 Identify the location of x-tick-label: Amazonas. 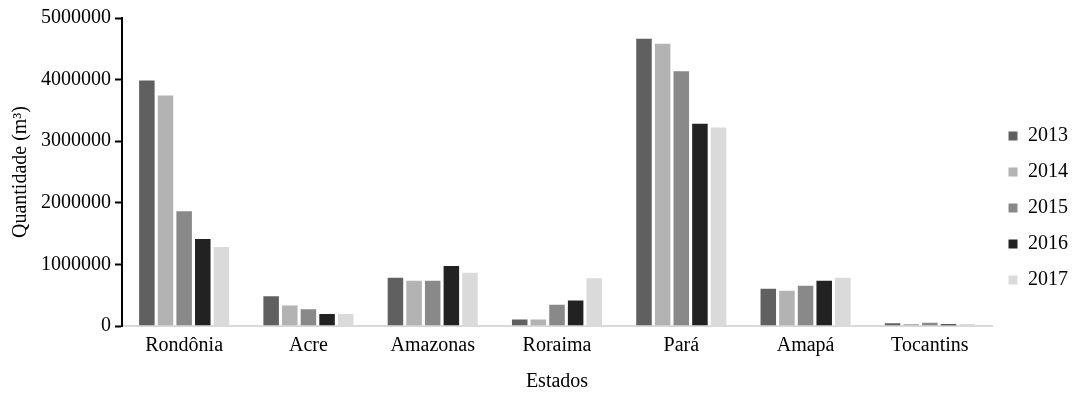
(433, 344).